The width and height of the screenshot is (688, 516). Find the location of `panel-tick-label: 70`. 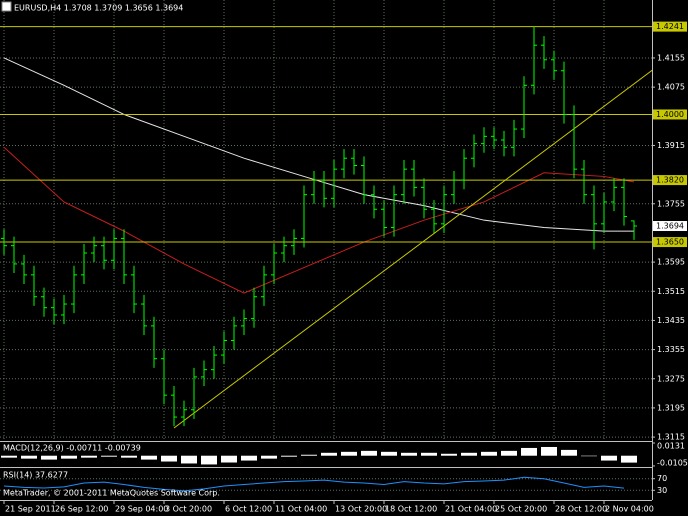

panel-tick-label: 70 is located at coordinates (662, 478).